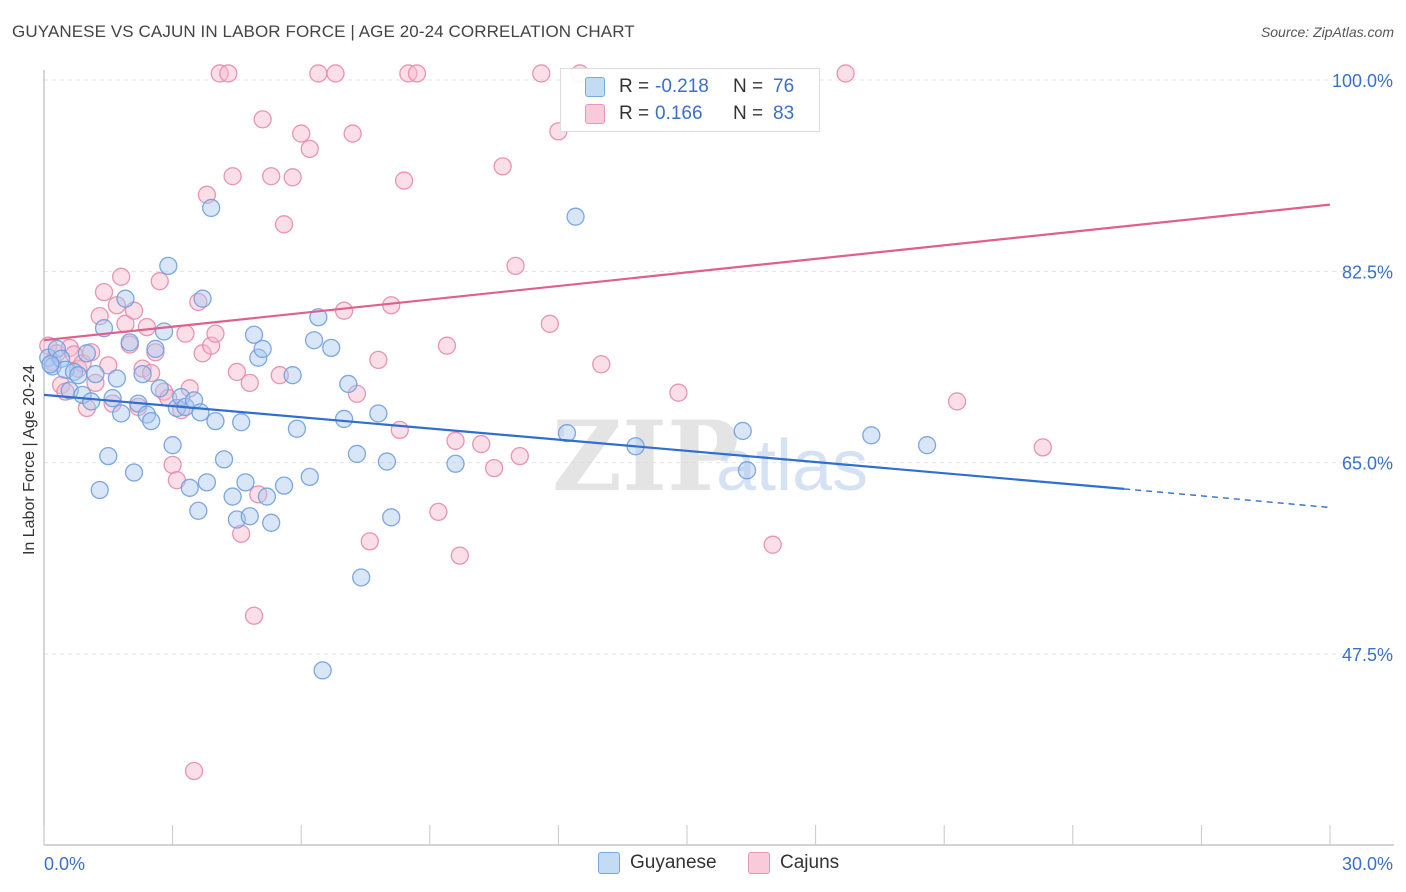  Describe the element at coordinates (677, 114) in the screenshot. I see `legend-row-cajuns: R = 0.166 N = 83` at that location.